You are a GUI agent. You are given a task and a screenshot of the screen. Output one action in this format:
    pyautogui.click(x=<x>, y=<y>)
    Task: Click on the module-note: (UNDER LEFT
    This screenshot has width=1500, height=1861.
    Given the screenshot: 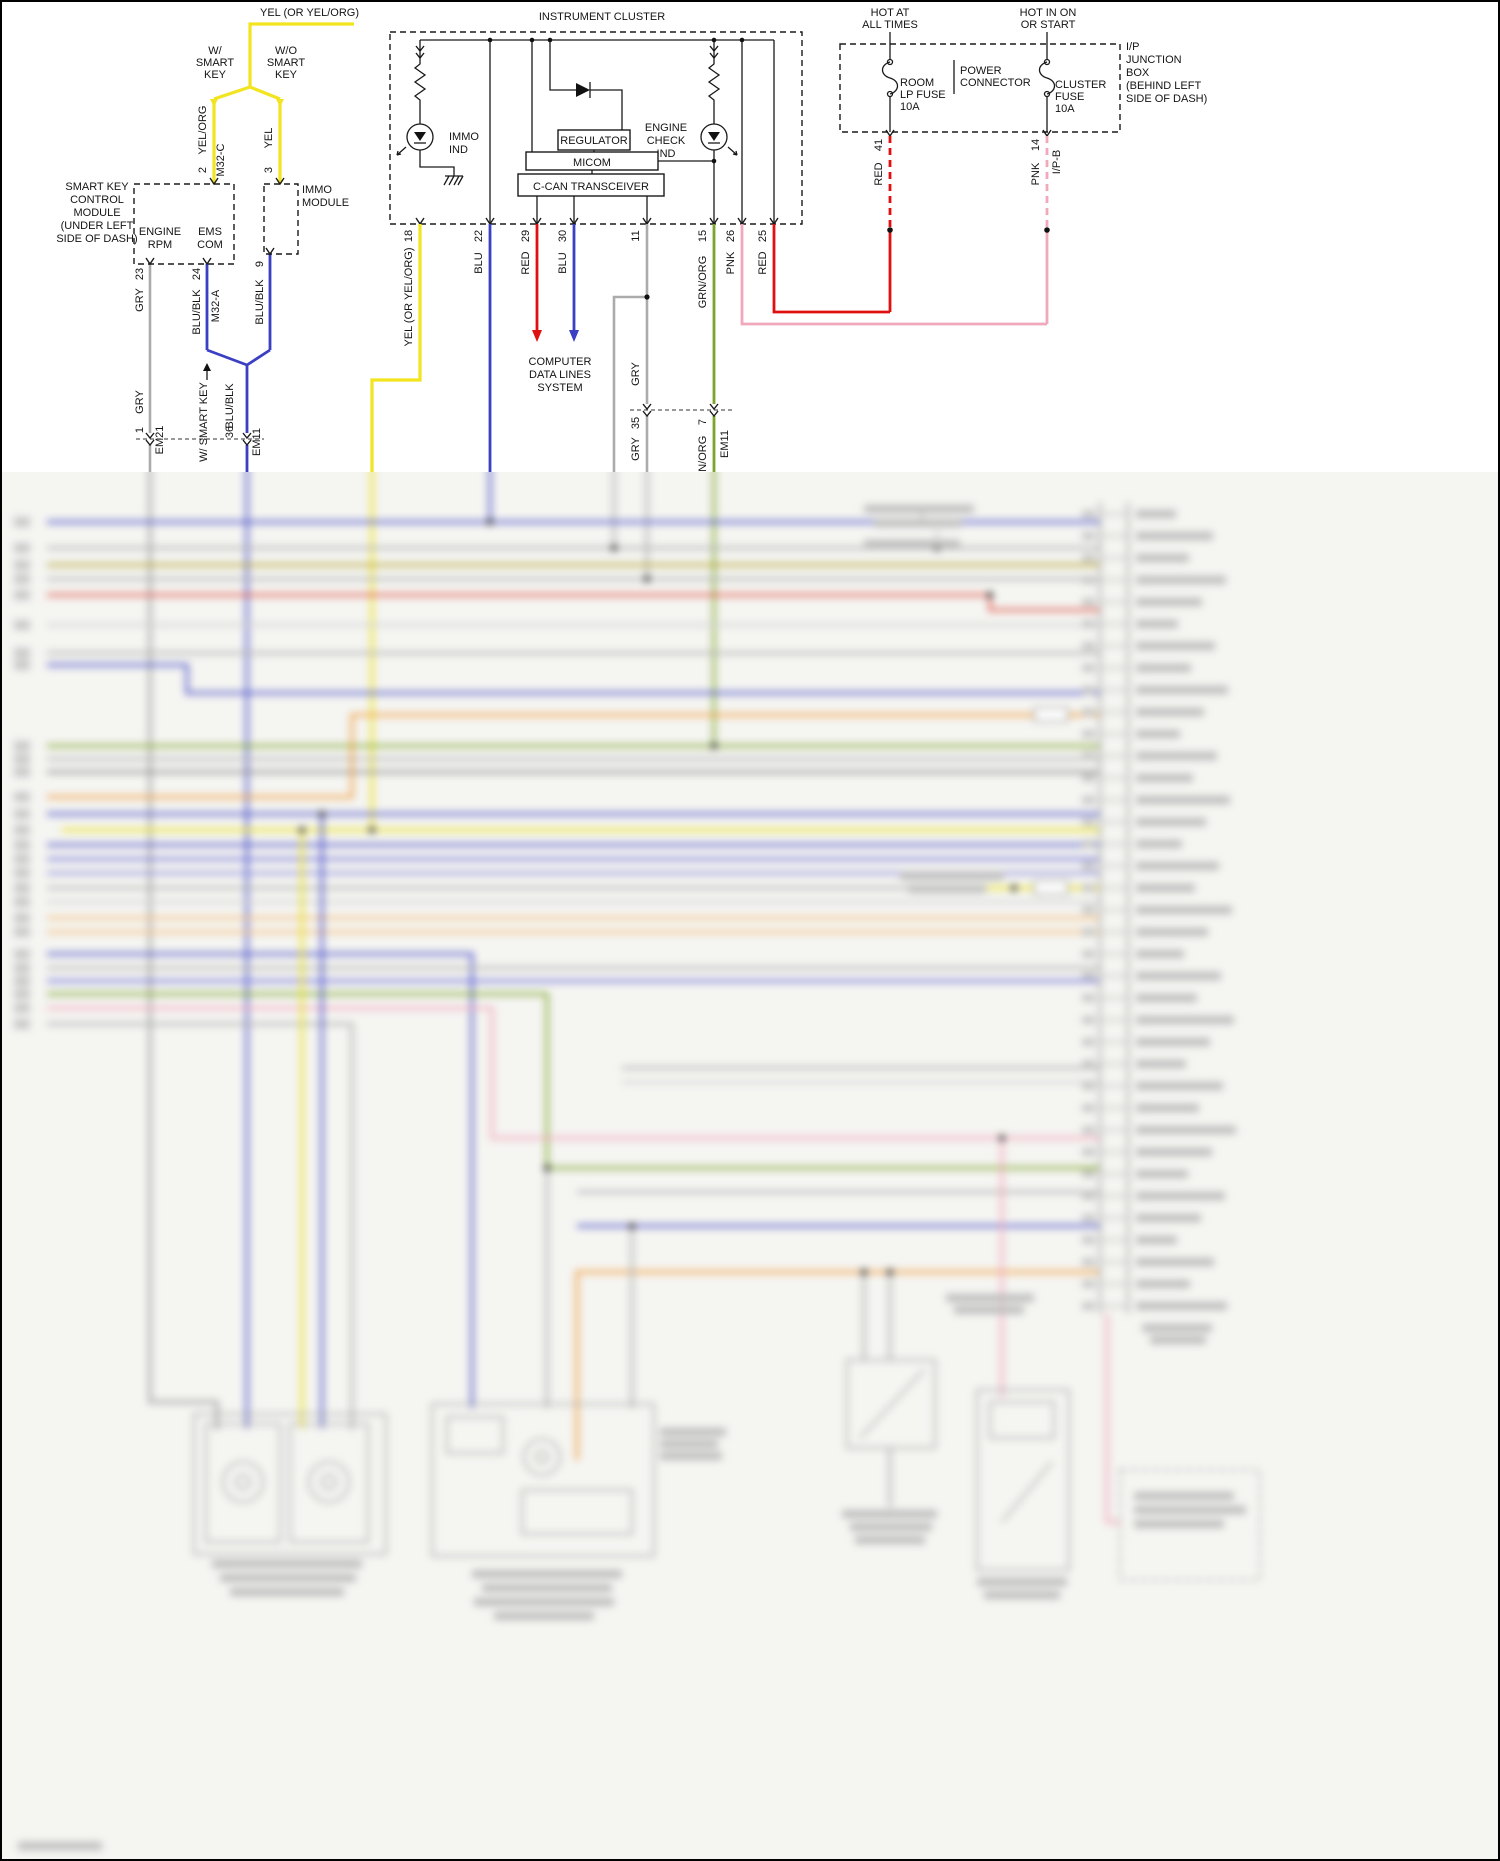 What is the action you would take?
    pyautogui.click(x=97, y=226)
    